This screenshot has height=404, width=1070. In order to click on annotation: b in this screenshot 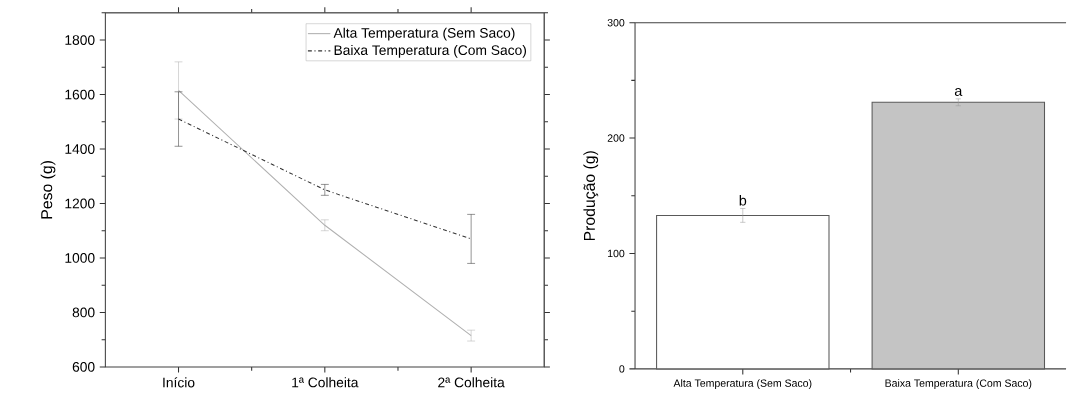, I will do `click(743, 200)`.